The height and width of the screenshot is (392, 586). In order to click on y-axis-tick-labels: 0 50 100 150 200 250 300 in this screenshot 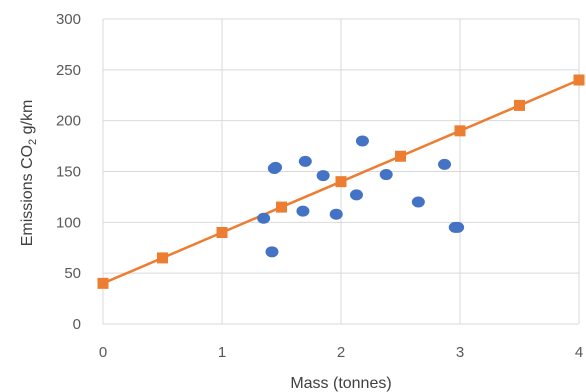, I will do `click(68, 172)`.